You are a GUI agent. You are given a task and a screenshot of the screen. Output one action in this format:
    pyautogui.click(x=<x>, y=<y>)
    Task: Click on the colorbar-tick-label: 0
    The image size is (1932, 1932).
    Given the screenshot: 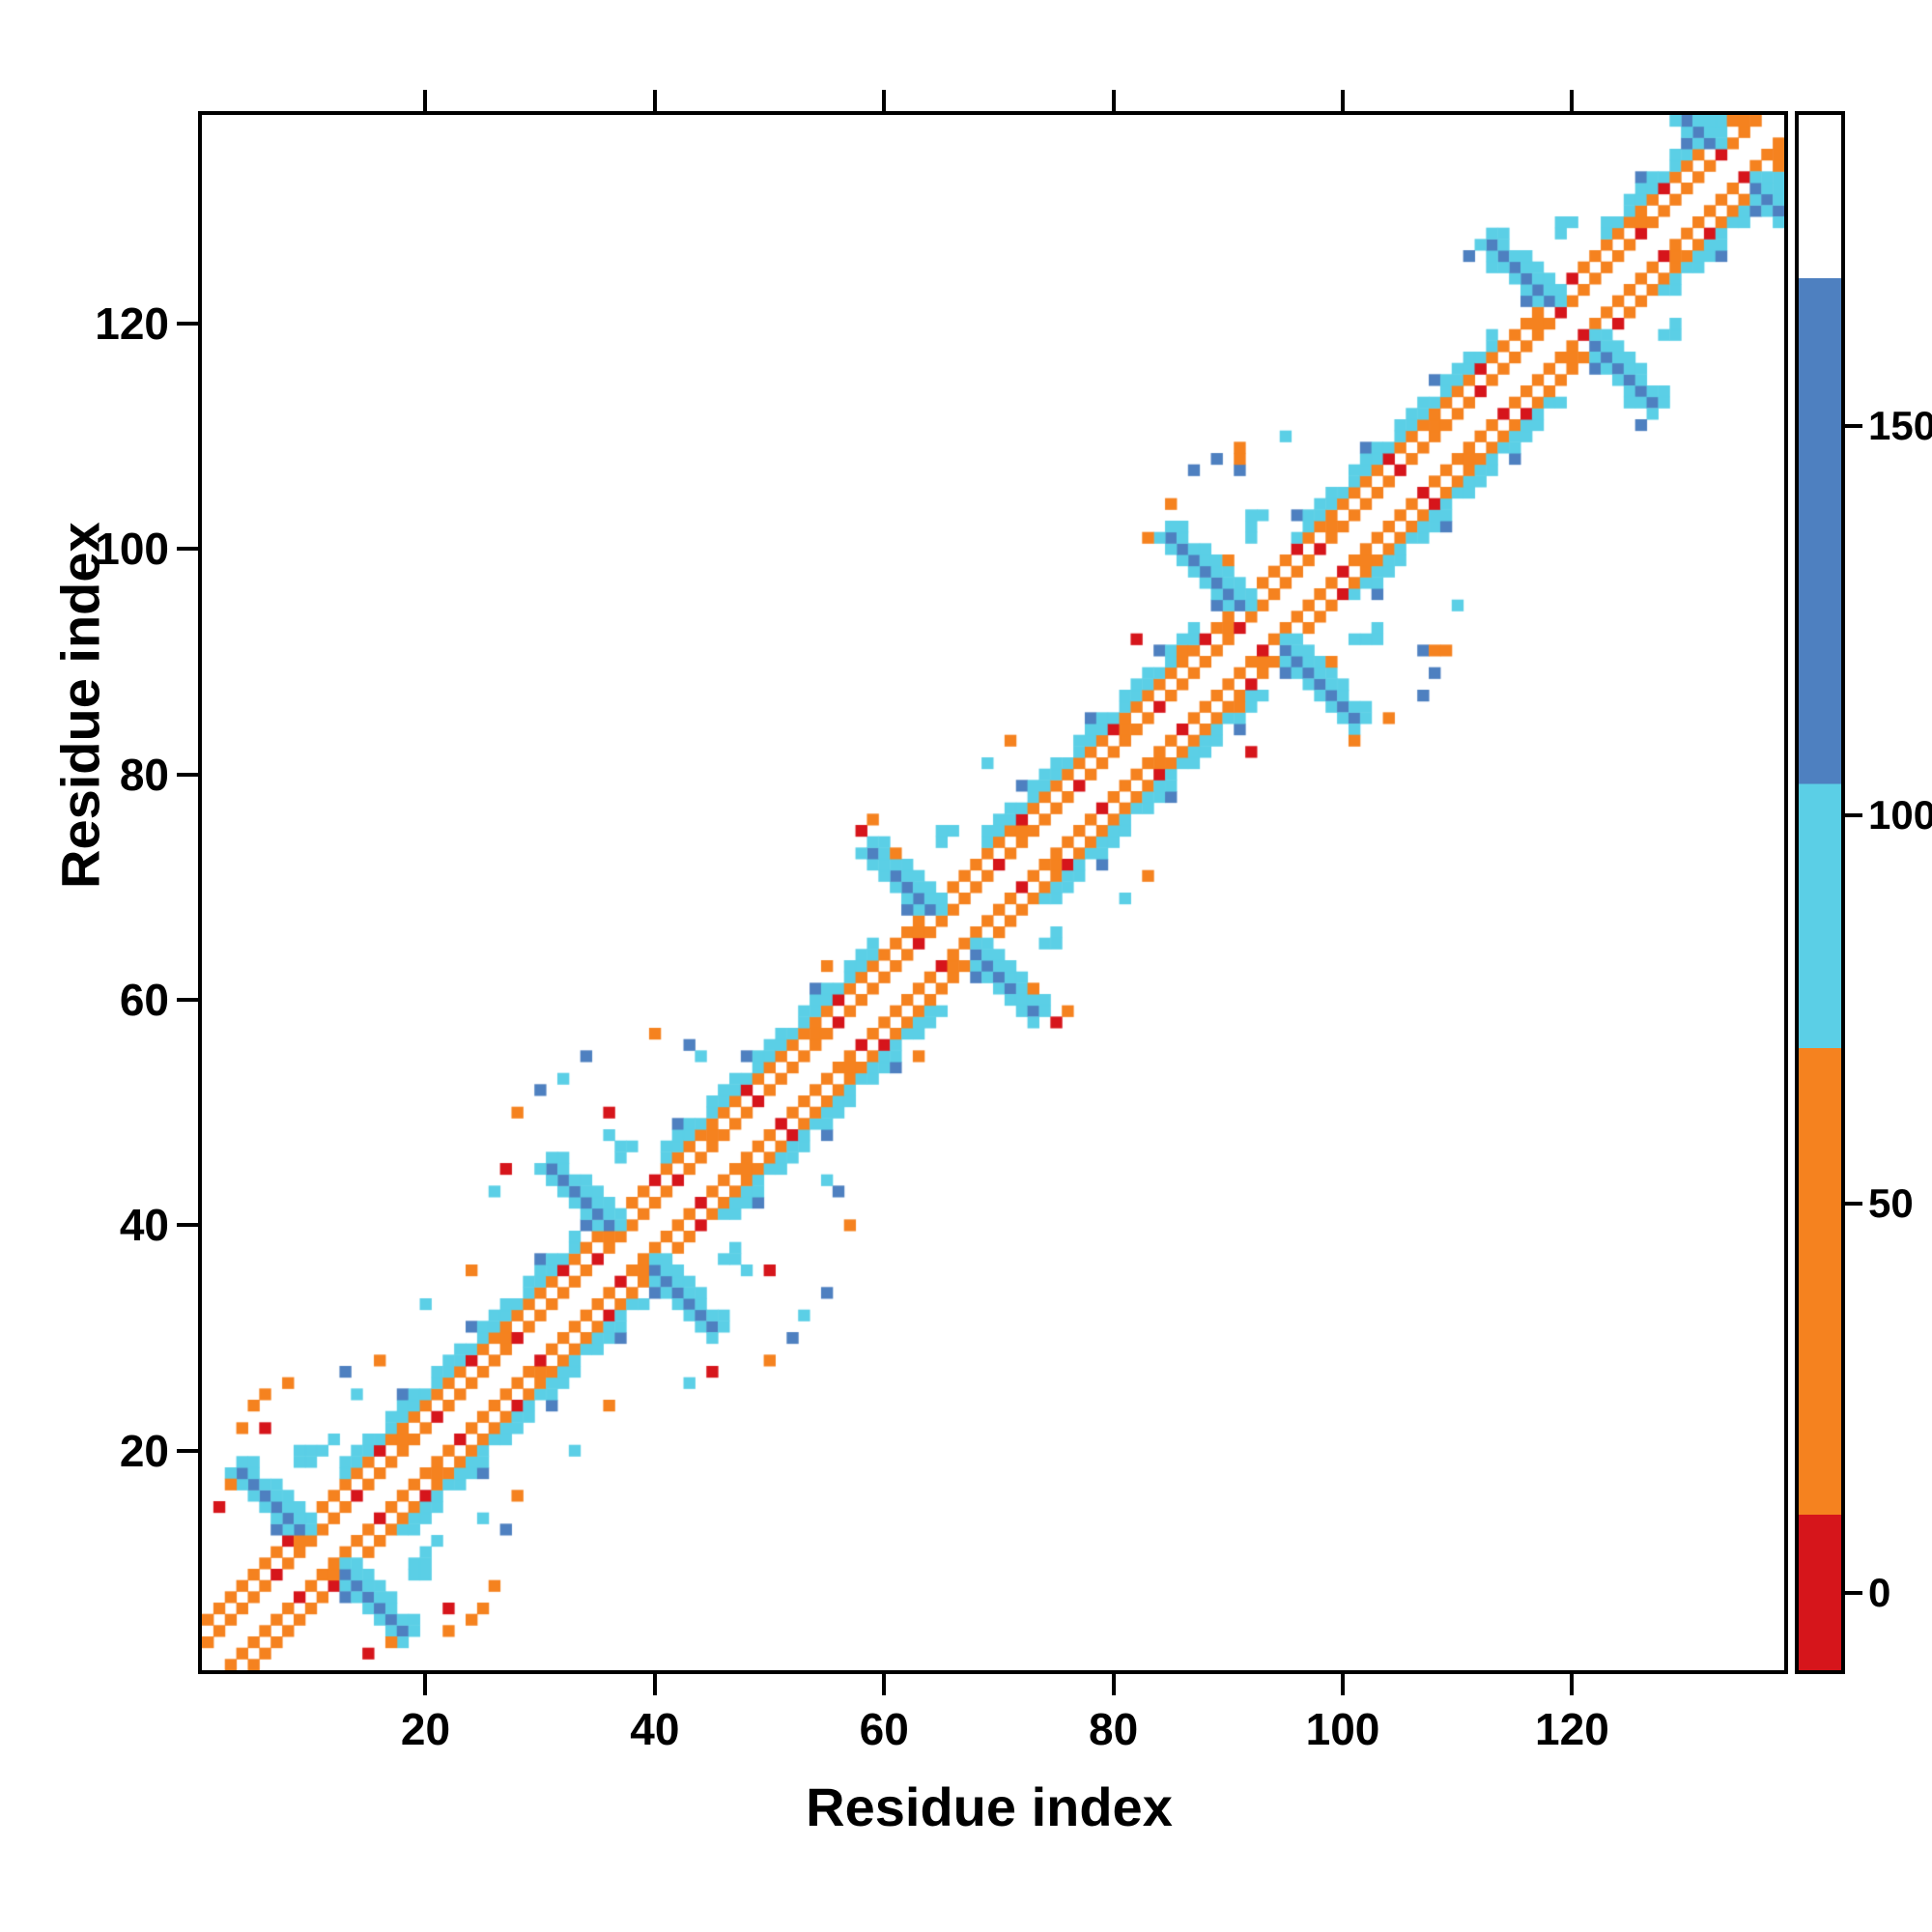 What is the action you would take?
    pyautogui.click(x=1879, y=1592)
    